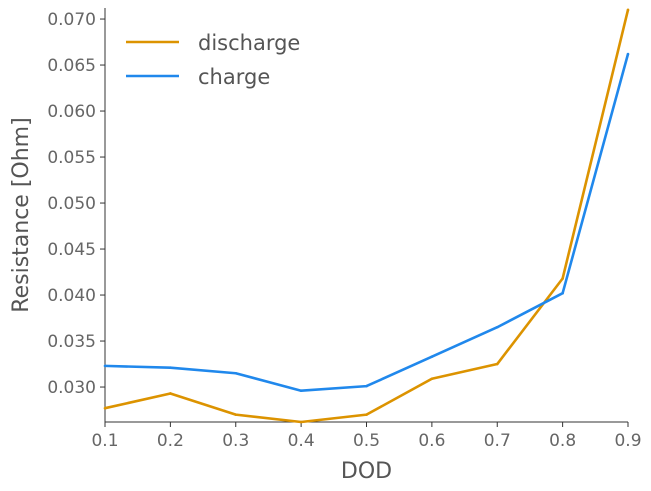 Image resolution: width=651 pixels, height=491 pixels. Describe the element at coordinates (213, 60) in the screenshot. I see `legend: discharge charge` at that location.